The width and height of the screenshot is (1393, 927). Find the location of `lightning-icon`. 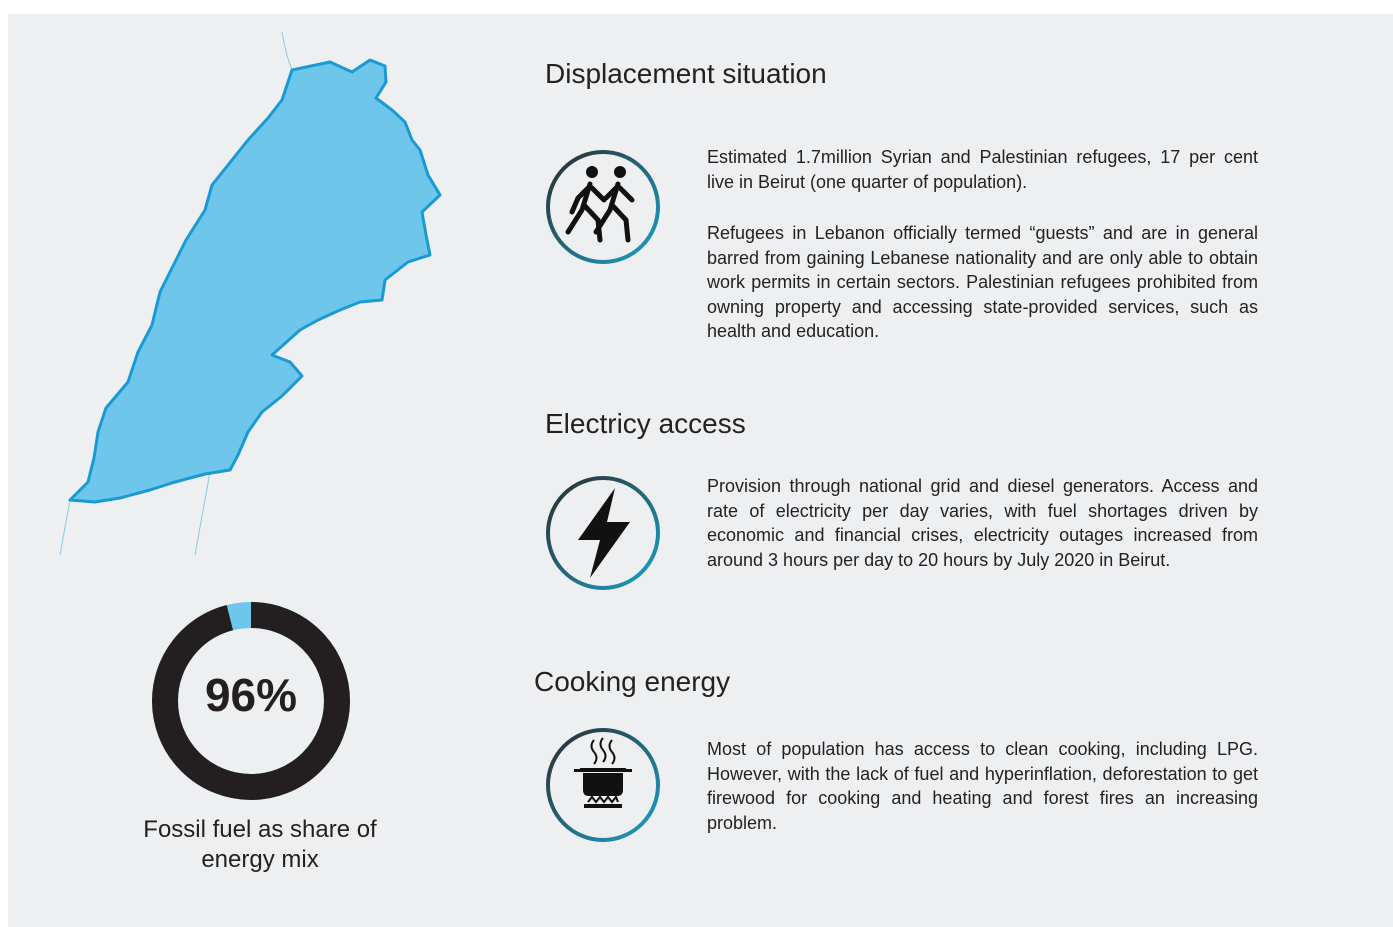

lightning-icon is located at coordinates (604, 533).